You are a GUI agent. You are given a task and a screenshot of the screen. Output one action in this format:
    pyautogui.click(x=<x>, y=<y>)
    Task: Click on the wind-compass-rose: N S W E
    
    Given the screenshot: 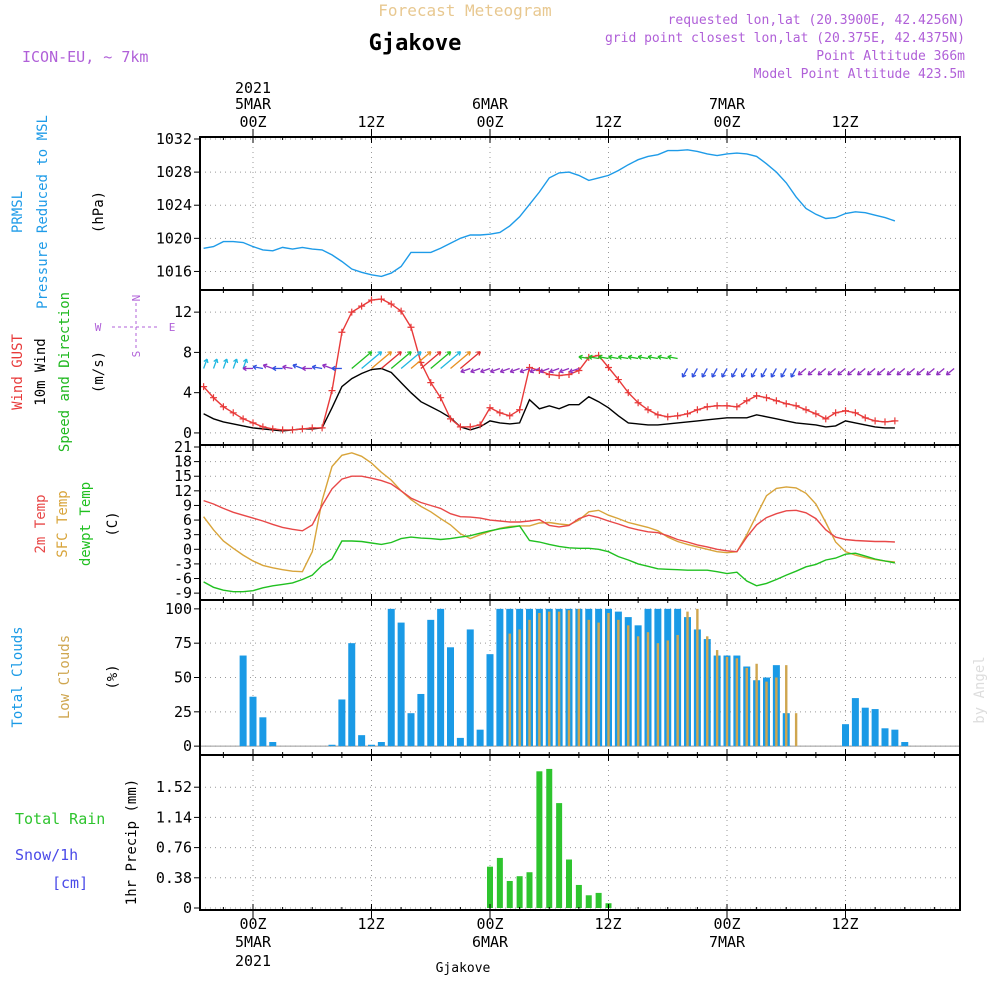 What is the action you would take?
    pyautogui.click(x=135, y=326)
    